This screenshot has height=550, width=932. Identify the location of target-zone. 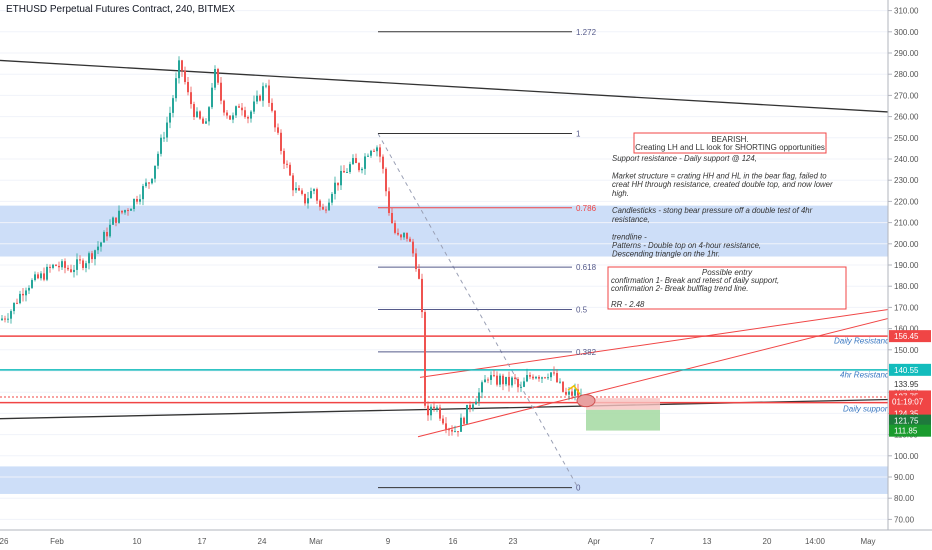
(623, 420).